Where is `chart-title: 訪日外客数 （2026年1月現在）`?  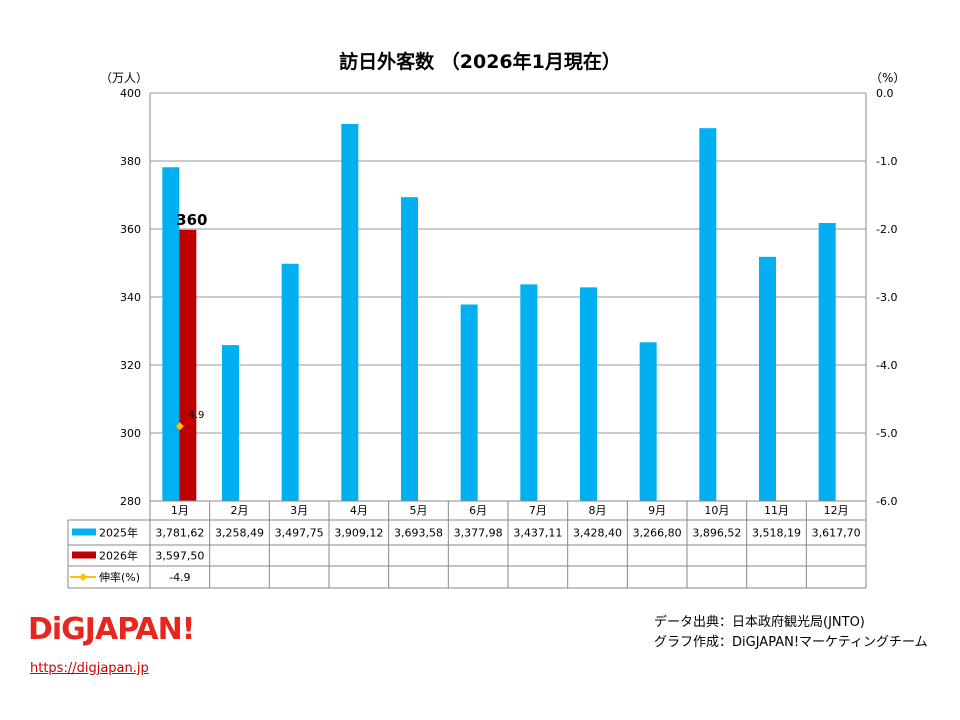
chart-title: 訪日外客数 （2026年1月現在） is located at coordinates (480, 61).